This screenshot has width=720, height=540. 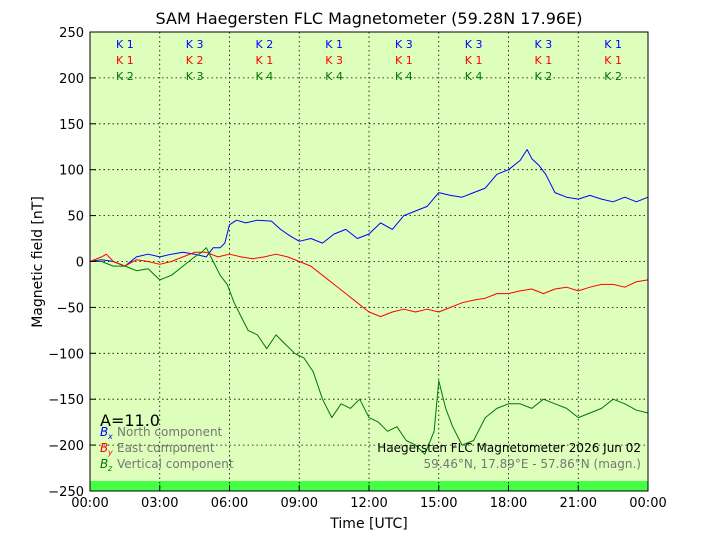 What do you see at coordinates (508, 503) in the screenshot?
I see `x-tick-label: 18:00` at bounding box center [508, 503].